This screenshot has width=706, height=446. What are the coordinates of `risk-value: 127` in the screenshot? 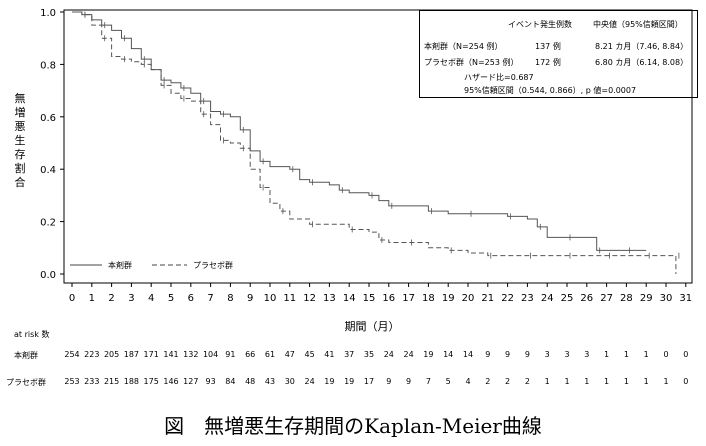 It's located at (191, 381).